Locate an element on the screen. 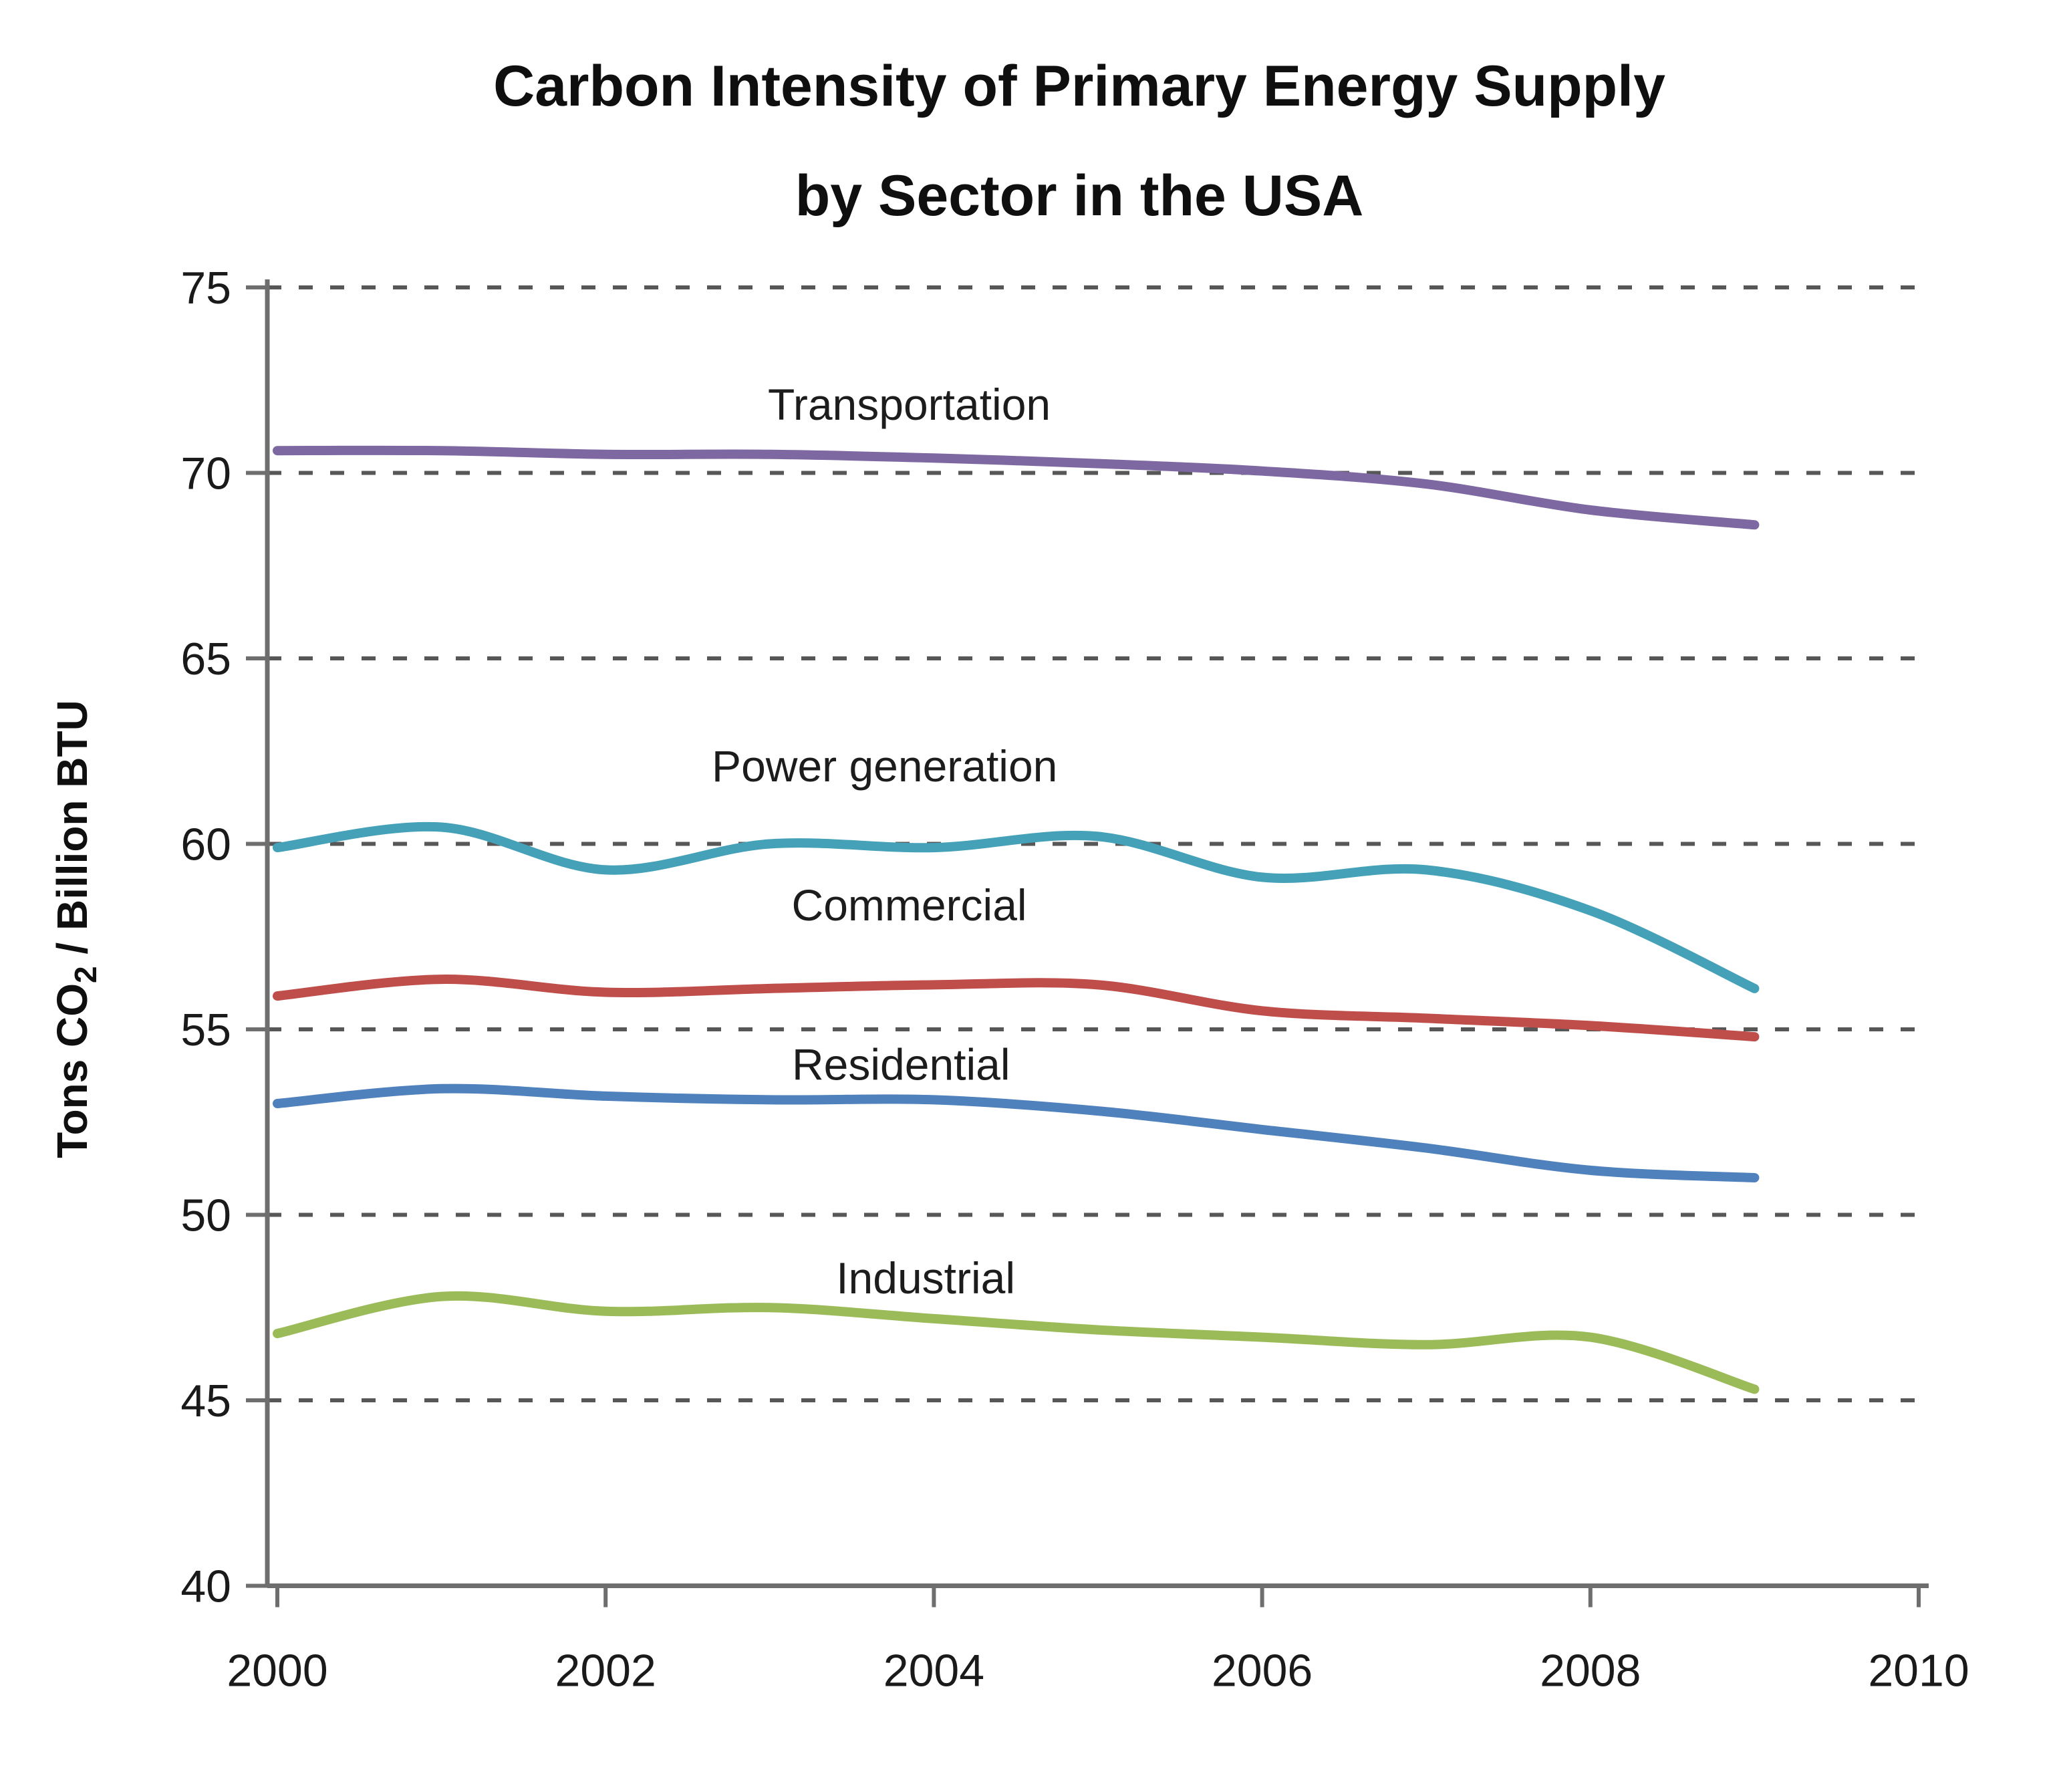 This screenshot has height=1792, width=2053. series-line-power-generation is located at coordinates (1016, 907).